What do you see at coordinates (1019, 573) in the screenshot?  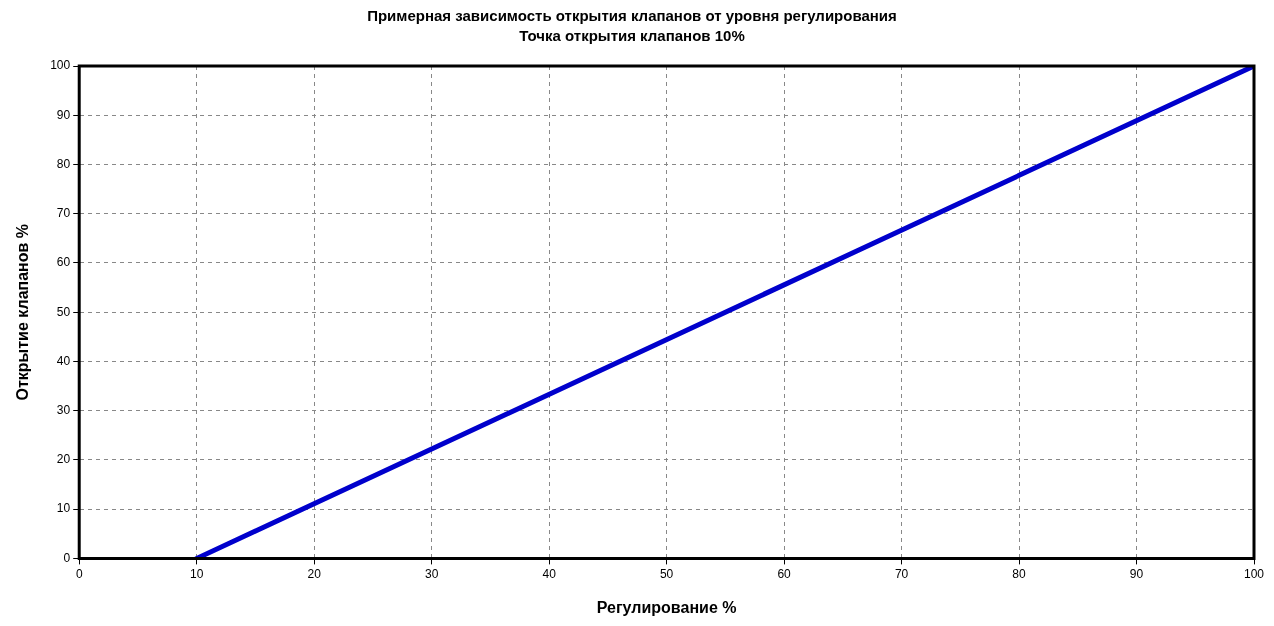 I see `x-tick-label: 80` at bounding box center [1019, 573].